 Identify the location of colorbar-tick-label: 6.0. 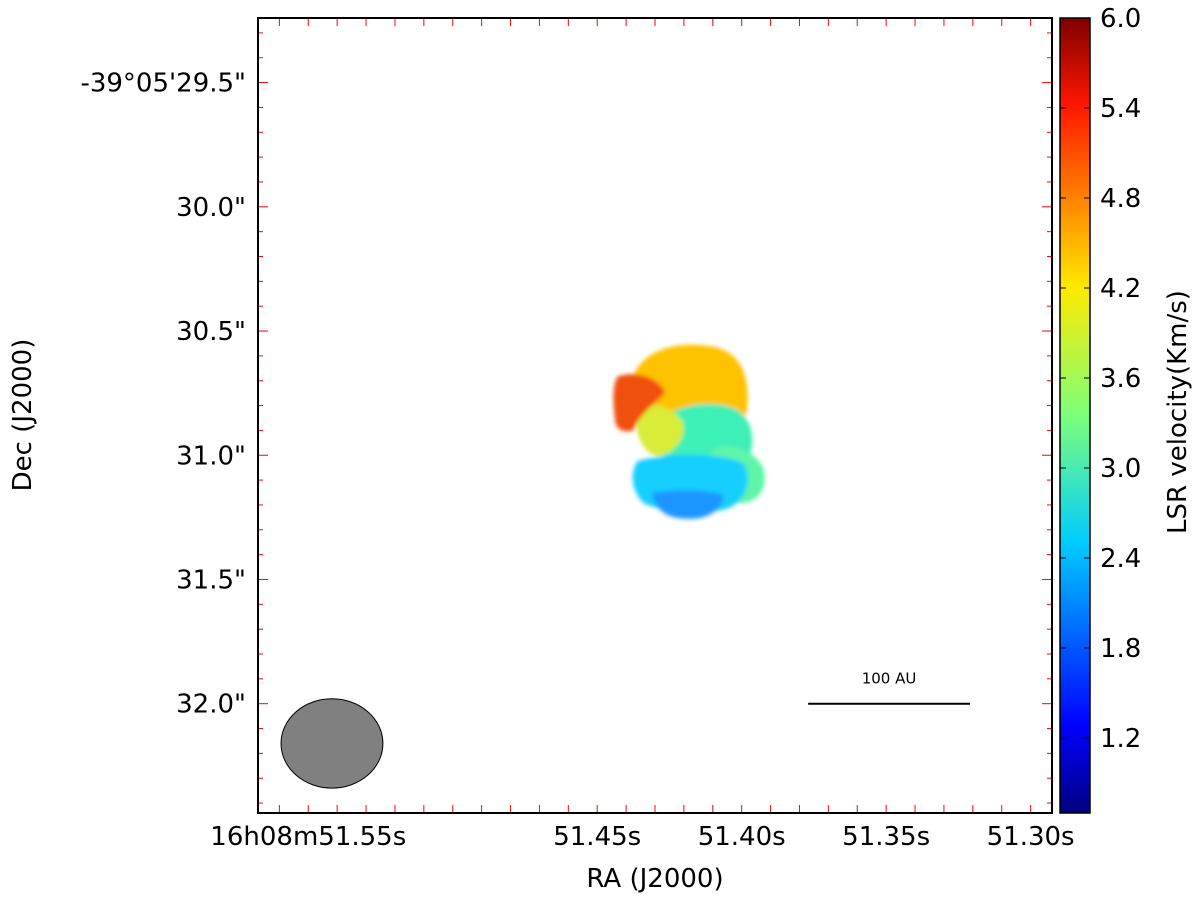
(1120, 19).